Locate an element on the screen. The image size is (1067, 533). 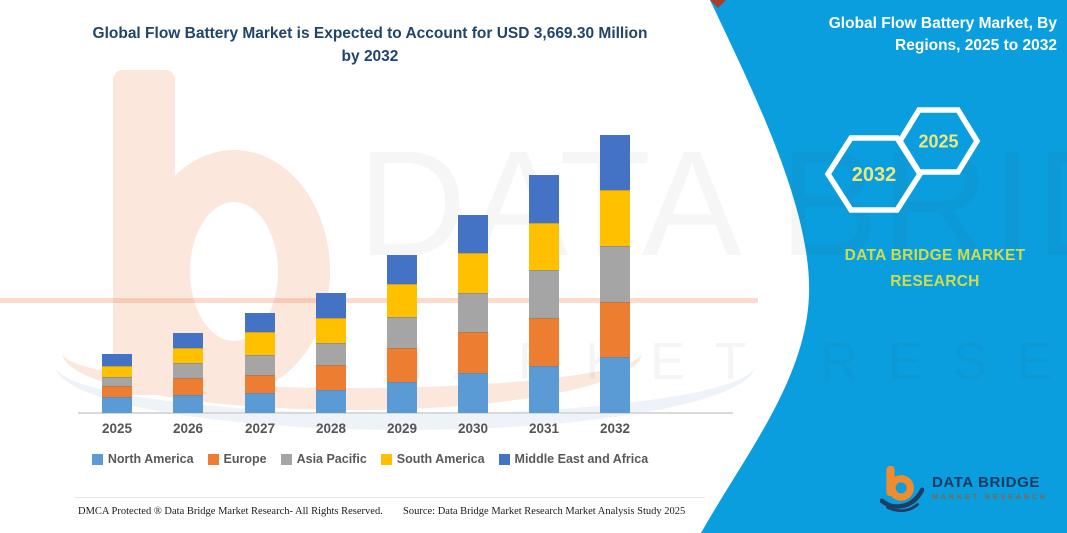
legend-item-europe: Europe is located at coordinates (237, 459).